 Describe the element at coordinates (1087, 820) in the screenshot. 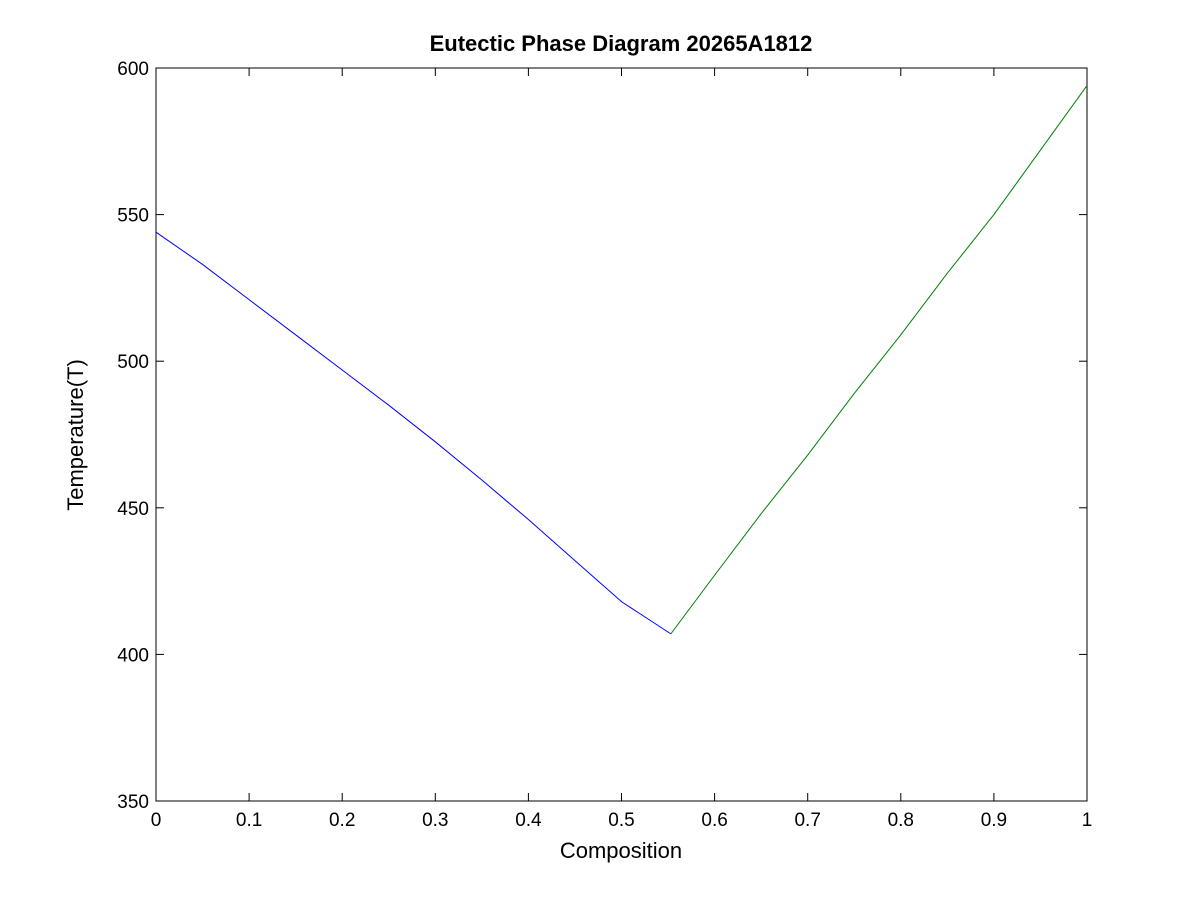

I see `x-tick-label: 1` at that location.